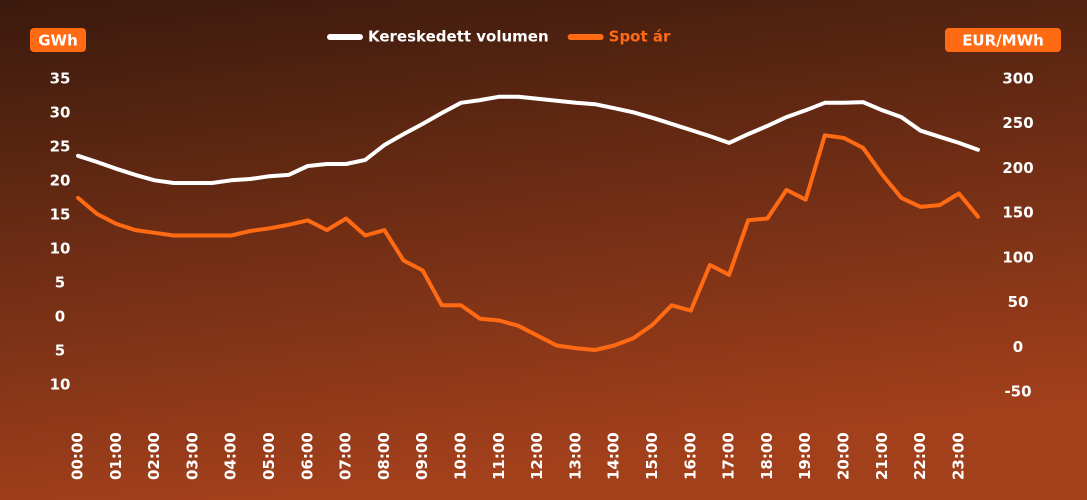 The image size is (1087, 500). I want to click on y-axis-badge, so click(58, 40).